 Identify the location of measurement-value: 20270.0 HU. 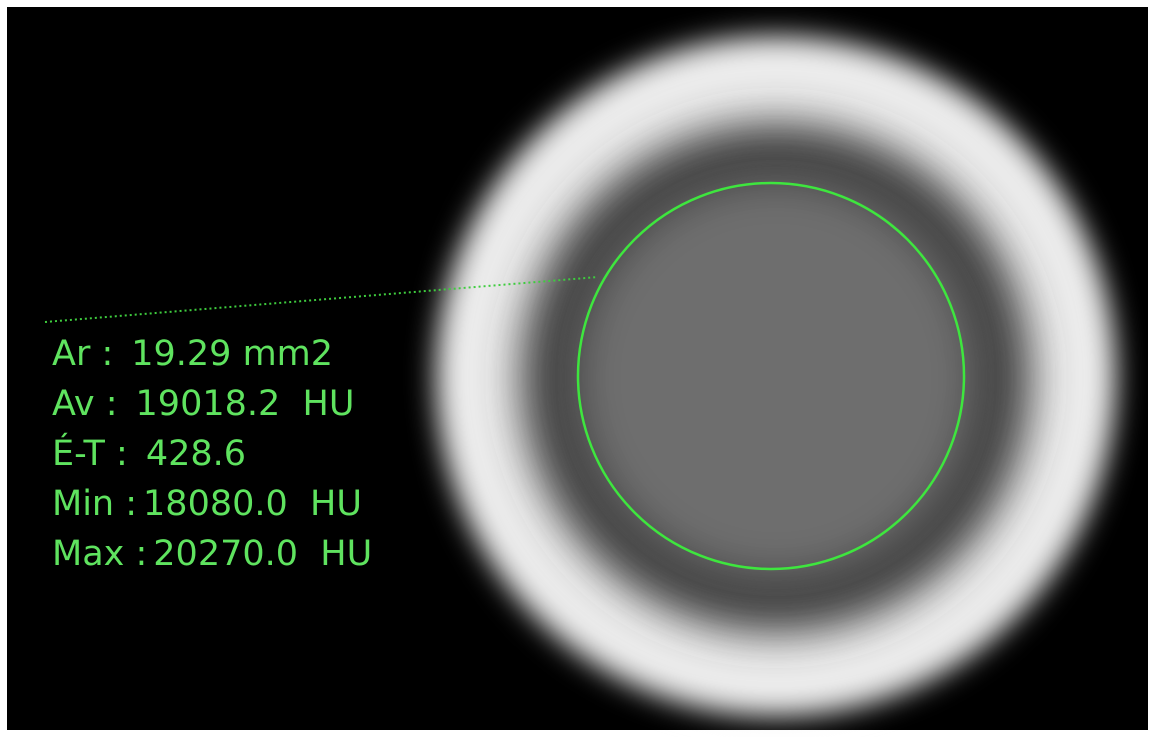
(262, 554).